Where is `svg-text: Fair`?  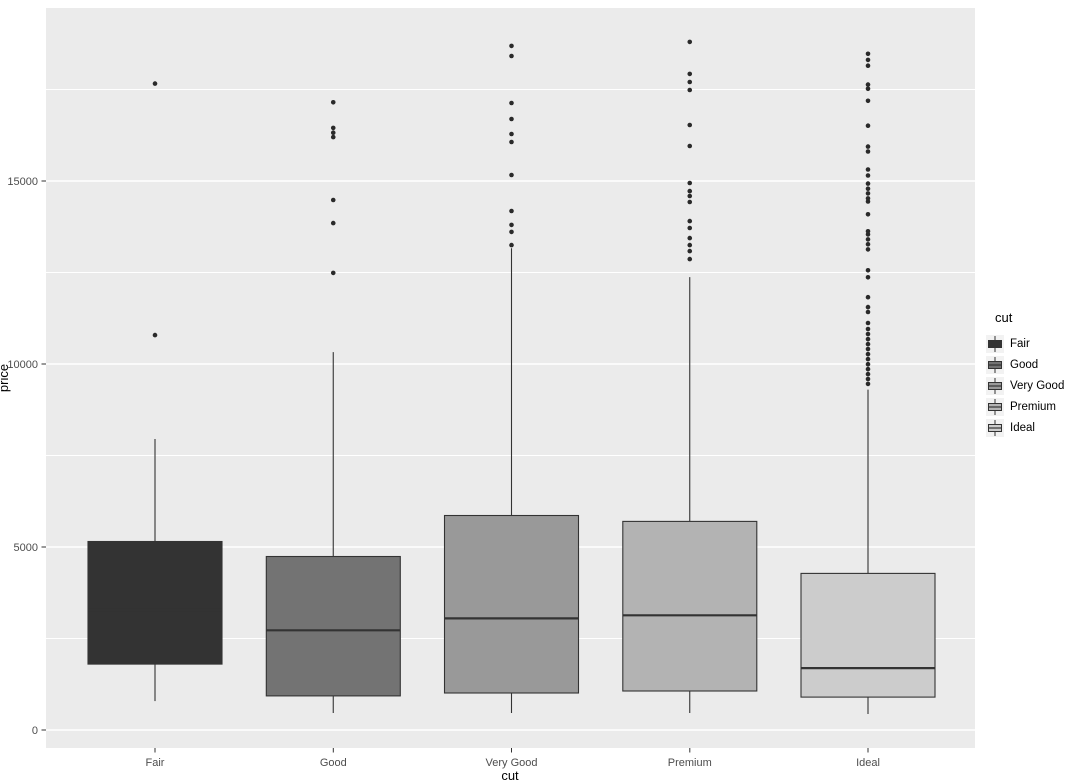
svg-text: Fair is located at coordinates (155, 763).